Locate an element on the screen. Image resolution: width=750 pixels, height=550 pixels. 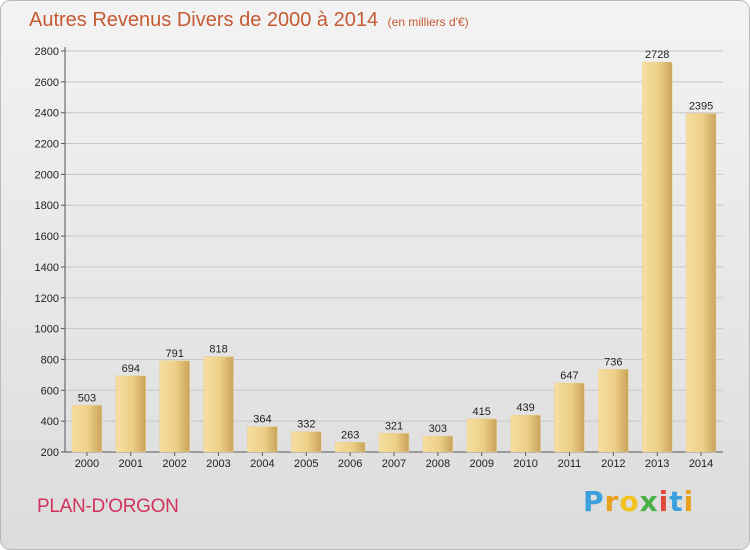
y-tick-label: 200 is located at coordinates (50, 453).